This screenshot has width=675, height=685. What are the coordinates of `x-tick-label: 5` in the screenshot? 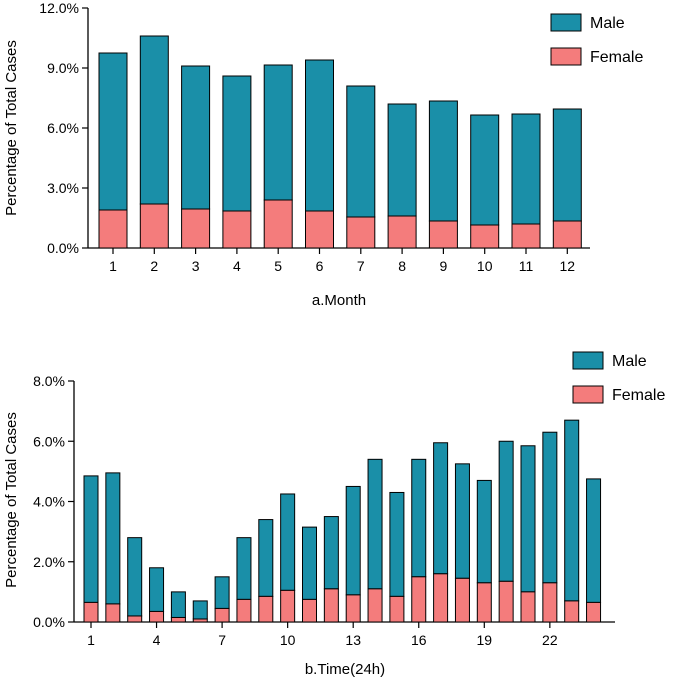 It's located at (278, 266).